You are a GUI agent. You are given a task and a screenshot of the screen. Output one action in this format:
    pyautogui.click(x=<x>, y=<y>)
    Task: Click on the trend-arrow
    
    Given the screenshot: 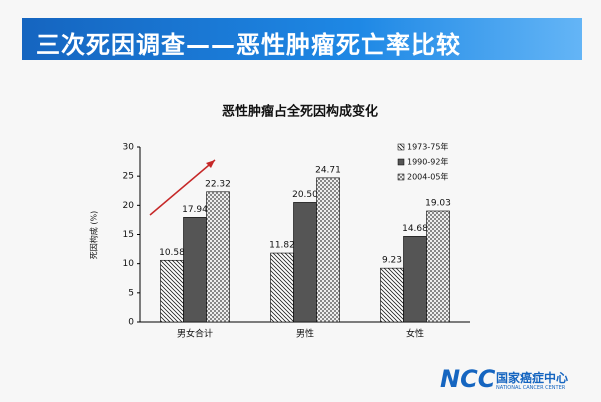 What is the action you would take?
    pyautogui.click(x=182, y=187)
    